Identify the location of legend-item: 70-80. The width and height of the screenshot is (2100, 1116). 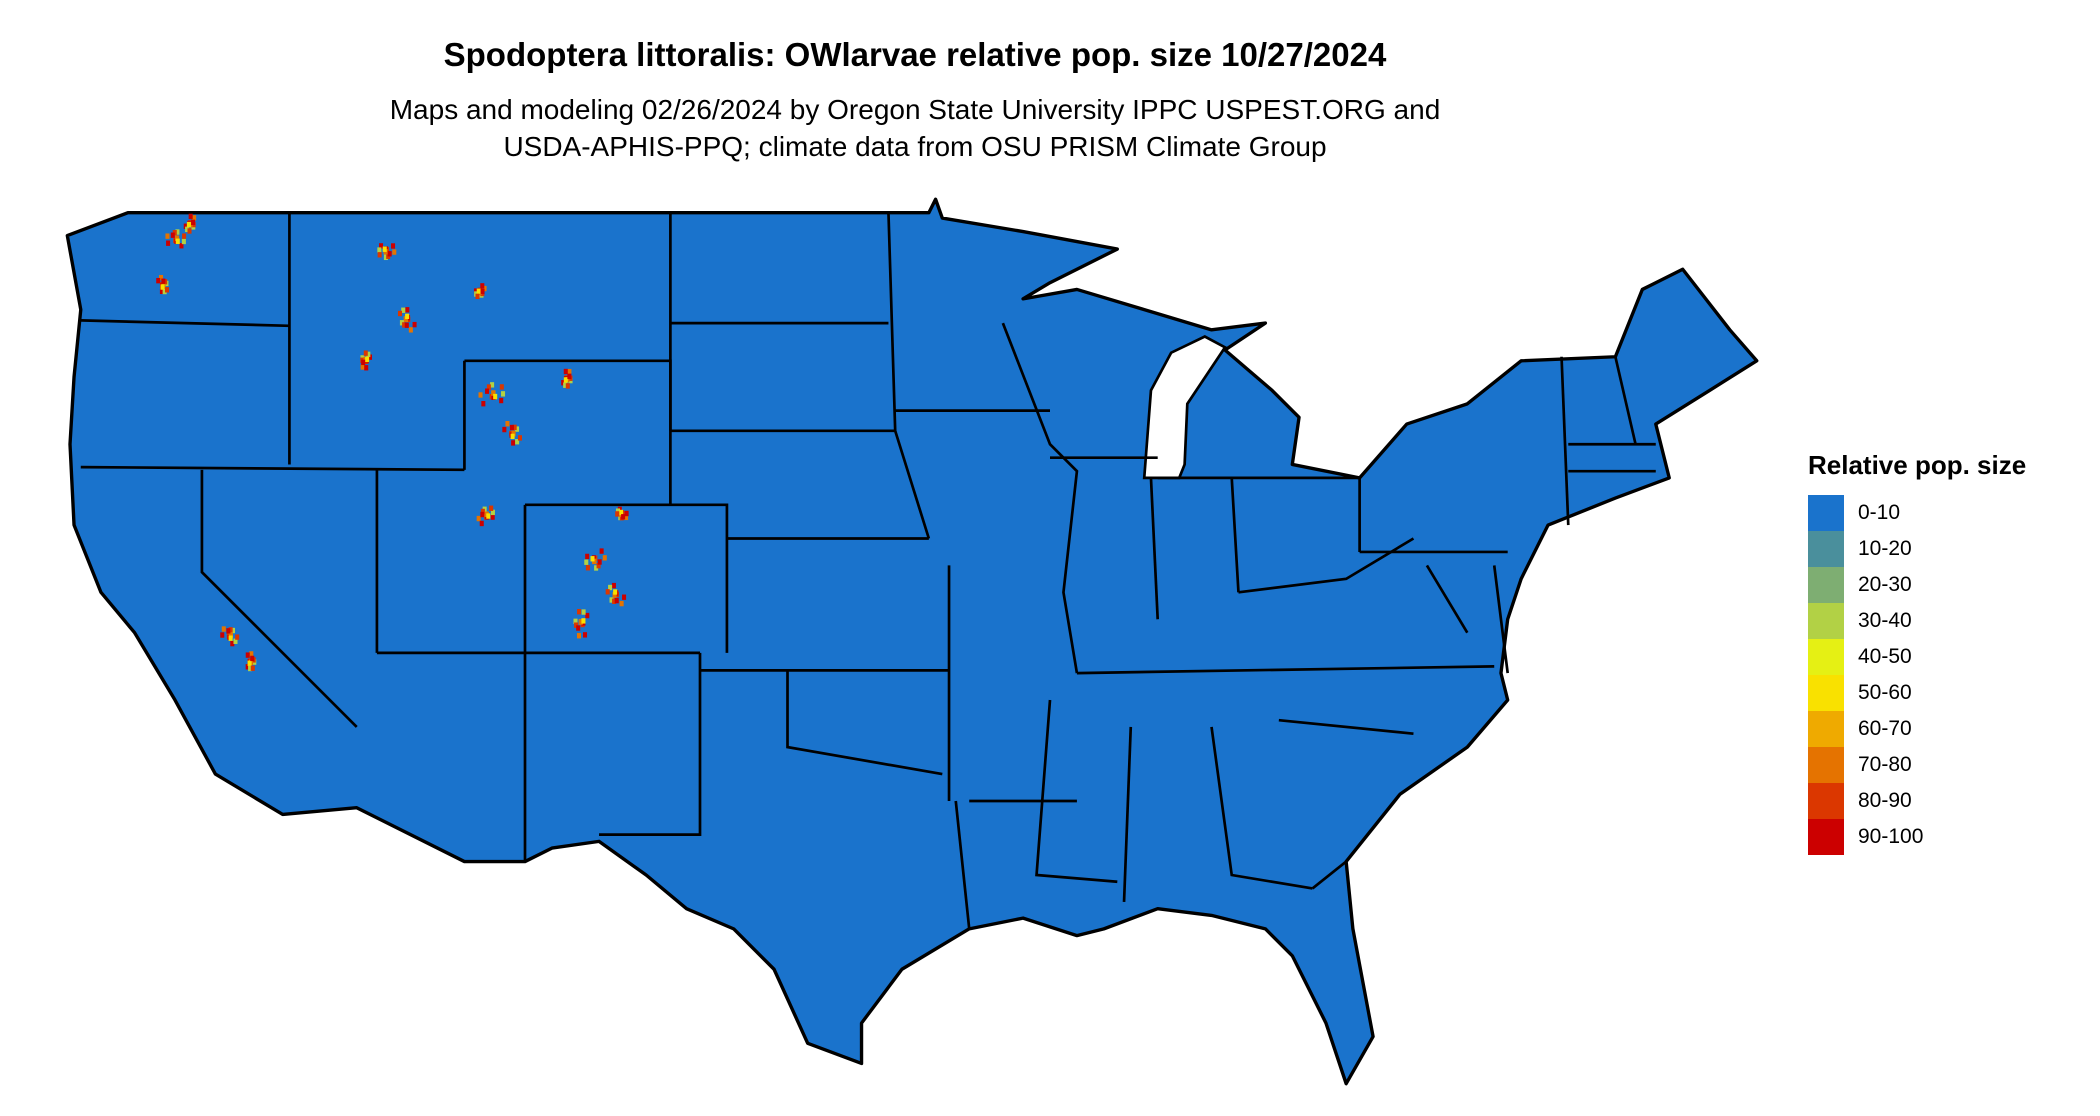
(1917, 765).